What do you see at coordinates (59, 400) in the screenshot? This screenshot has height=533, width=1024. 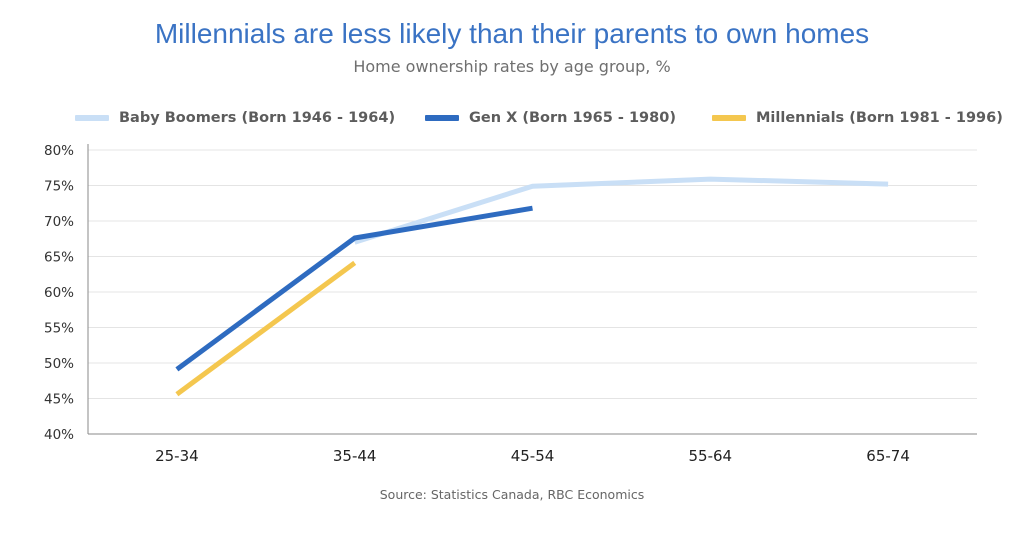 I see `y-tick-label: 45%` at bounding box center [59, 400].